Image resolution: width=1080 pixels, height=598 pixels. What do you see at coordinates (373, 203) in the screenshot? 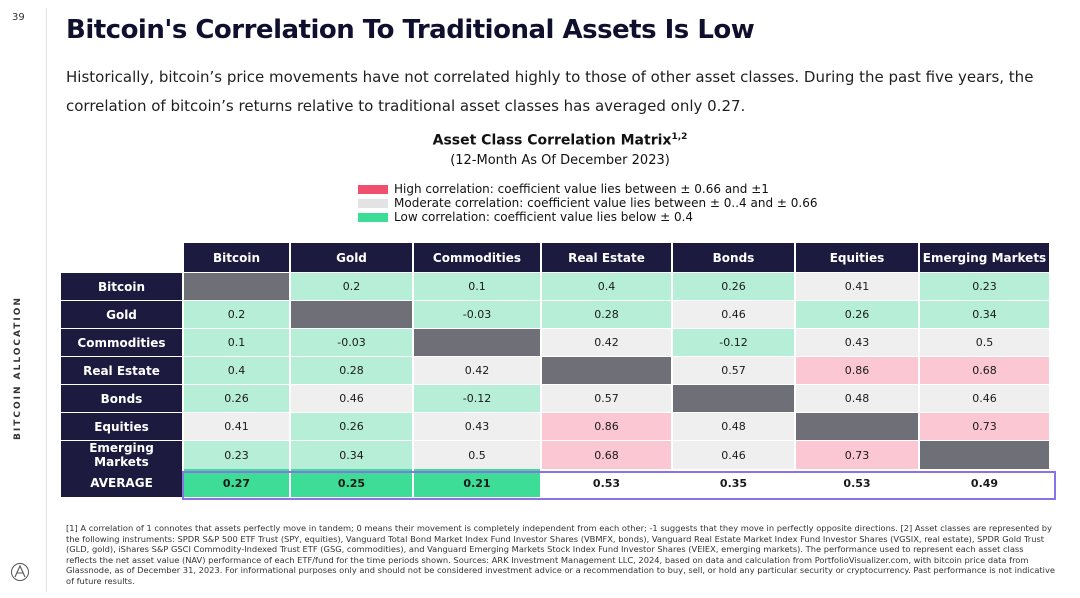
I see `legend-swatch-moderate` at bounding box center [373, 203].